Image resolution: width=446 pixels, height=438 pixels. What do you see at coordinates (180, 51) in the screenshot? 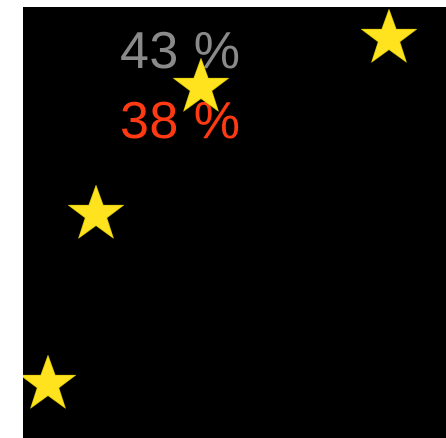
I see `hit-rate-label: 43 %` at bounding box center [180, 51].